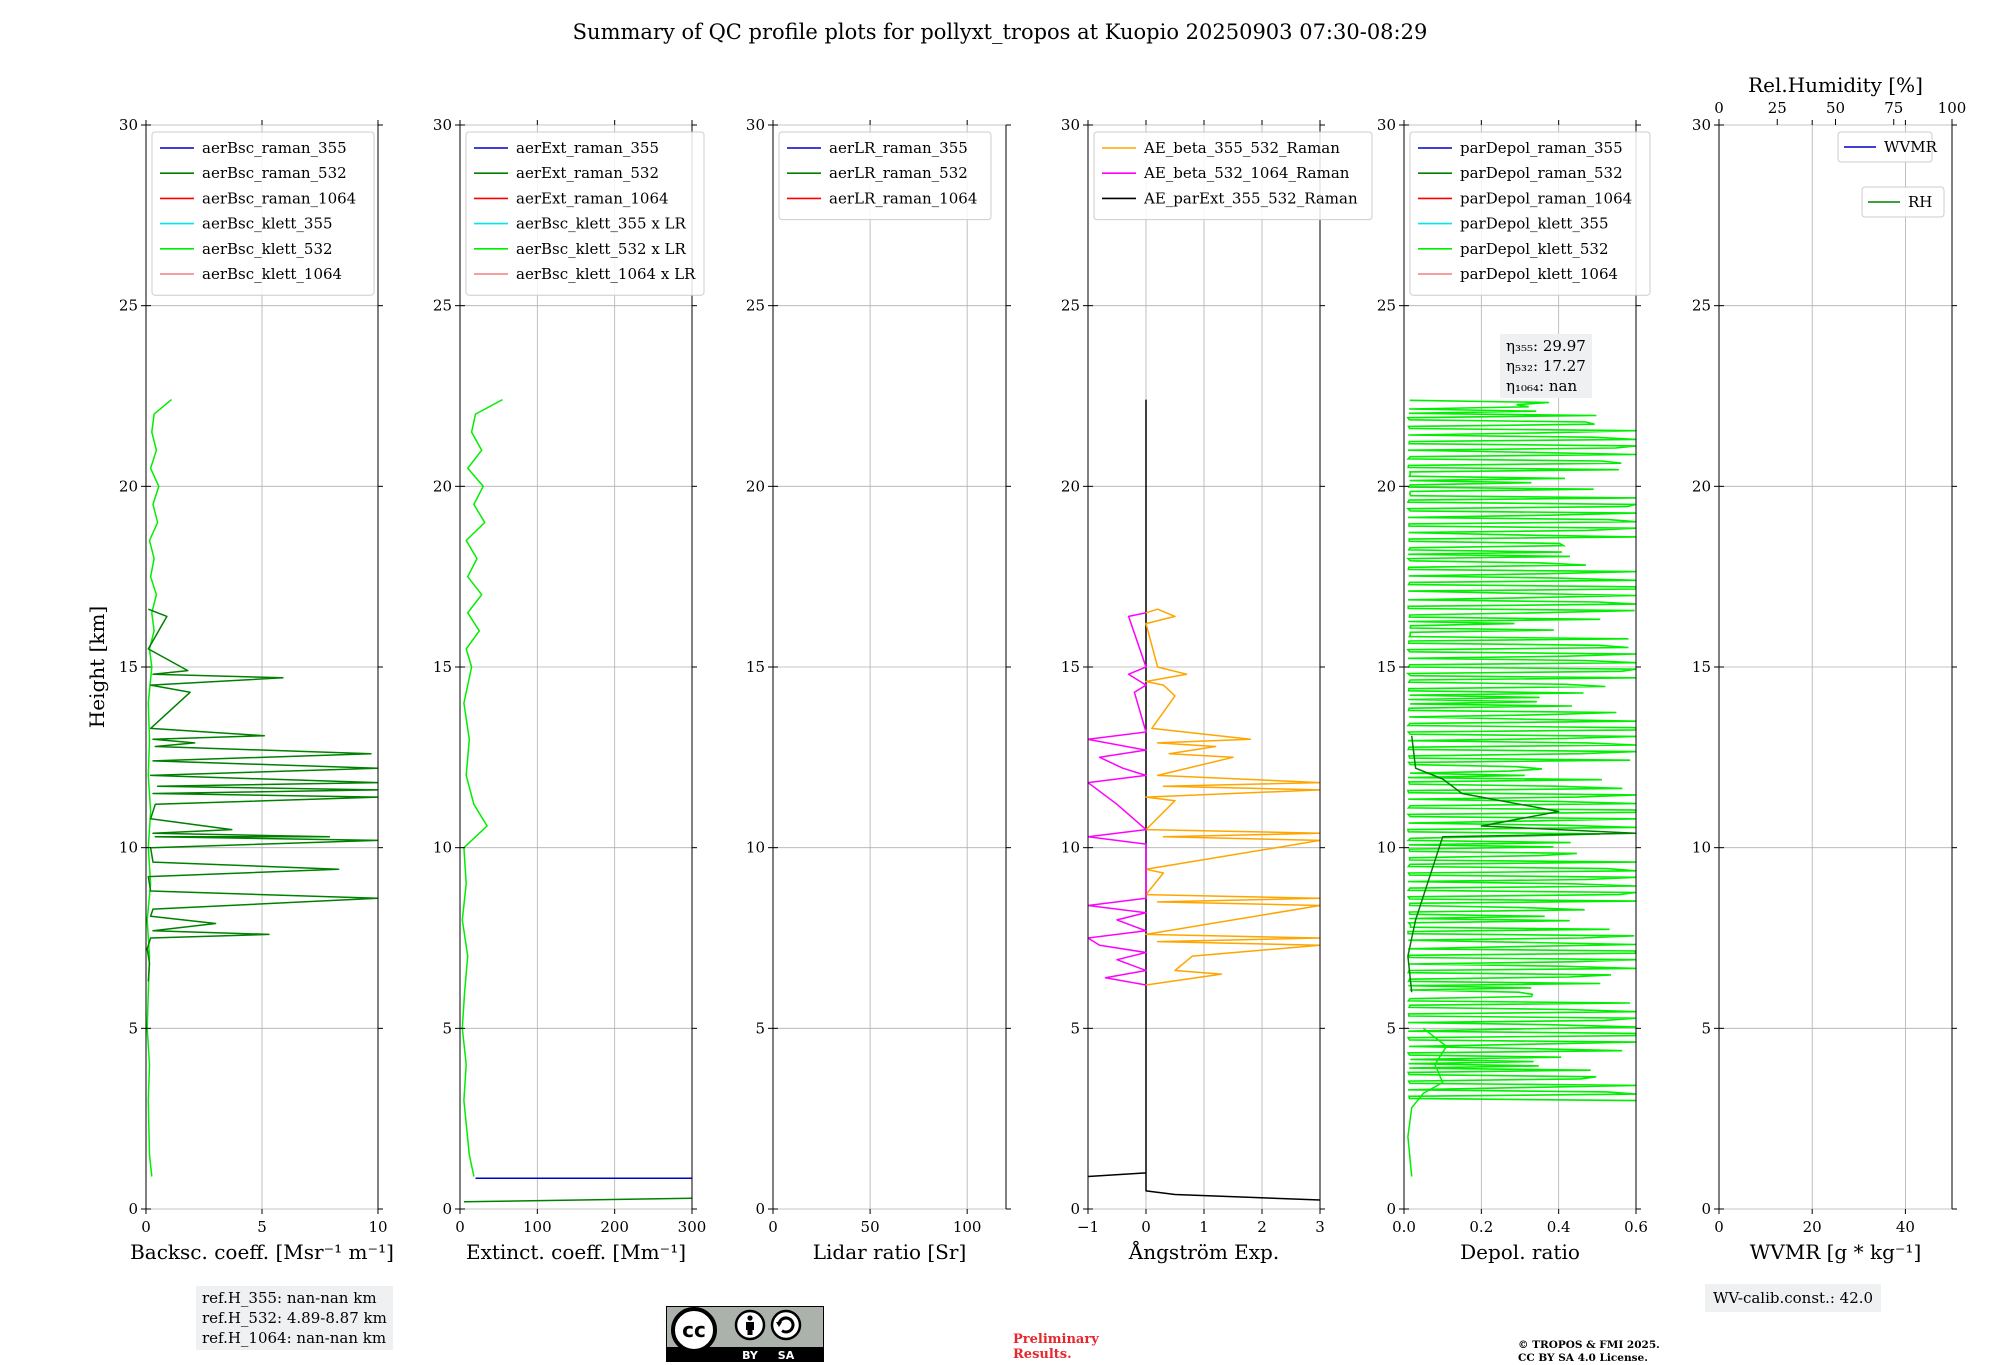 Image resolution: width=2000 pixels, height=1365 pixels. I want to click on copyright-line-1: © TROPOS & FMI 2025., so click(1589, 1345).